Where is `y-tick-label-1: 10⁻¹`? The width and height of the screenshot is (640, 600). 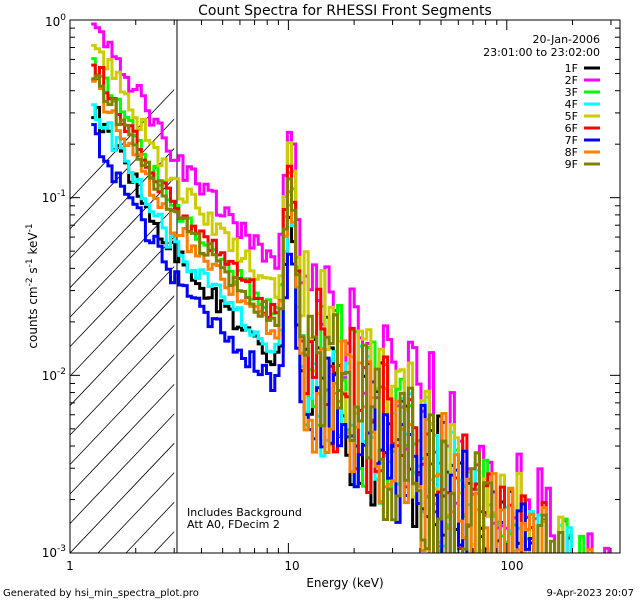 y-tick-label-1: 10⁻¹ is located at coordinates (54, 197).